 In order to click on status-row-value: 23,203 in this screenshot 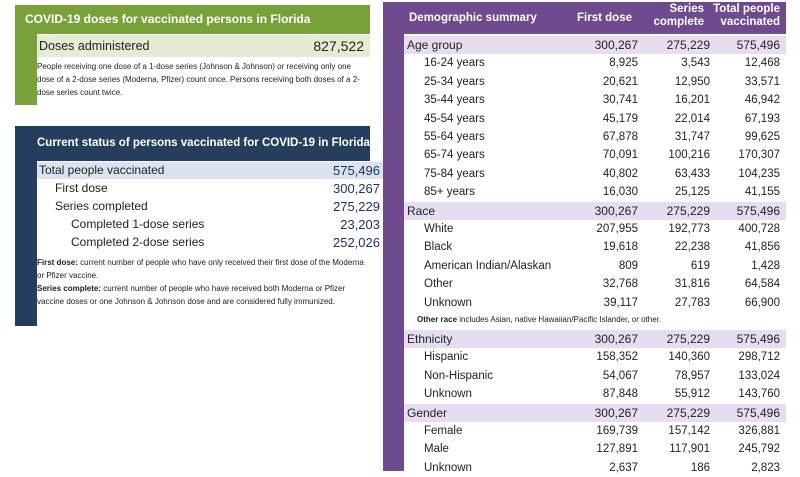, I will do `click(360, 224)`.